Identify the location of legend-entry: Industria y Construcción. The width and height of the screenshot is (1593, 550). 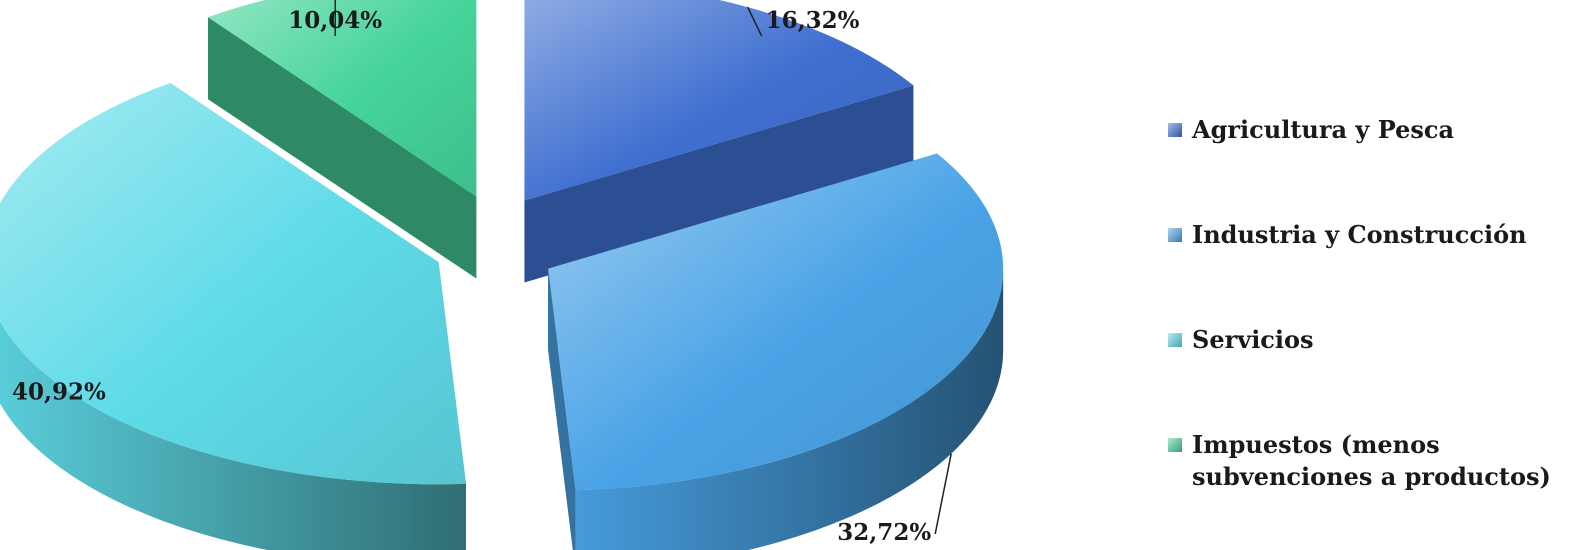
(1347, 234).